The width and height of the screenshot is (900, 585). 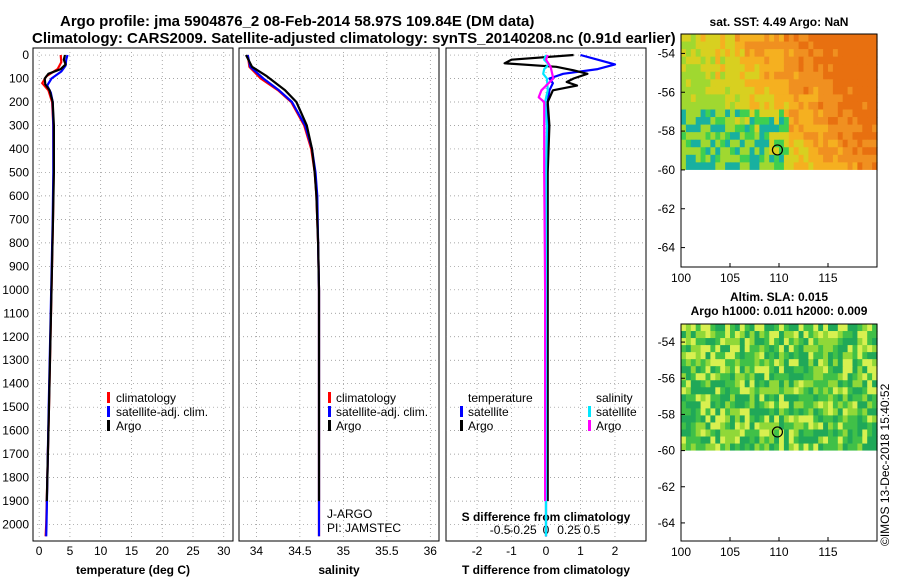 What do you see at coordinates (730, 278) in the screenshot?
I see `map-x-tick-label: 105` at bounding box center [730, 278].